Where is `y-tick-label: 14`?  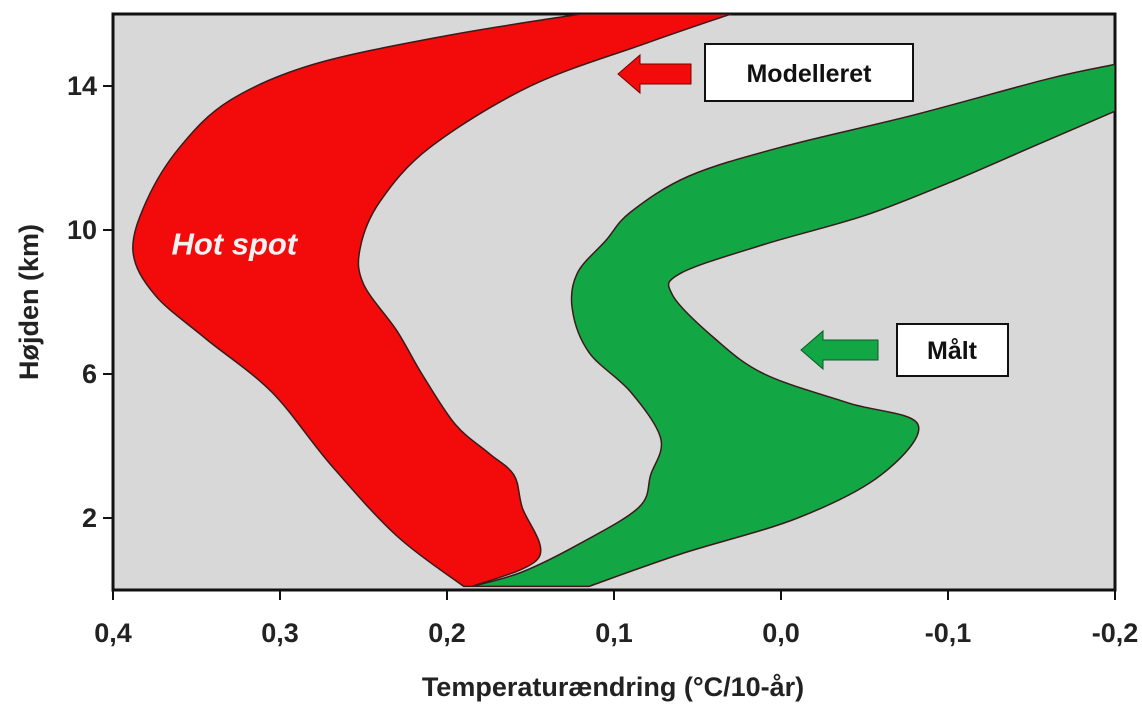
y-tick-label: 14 is located at coordinates (82, 86).